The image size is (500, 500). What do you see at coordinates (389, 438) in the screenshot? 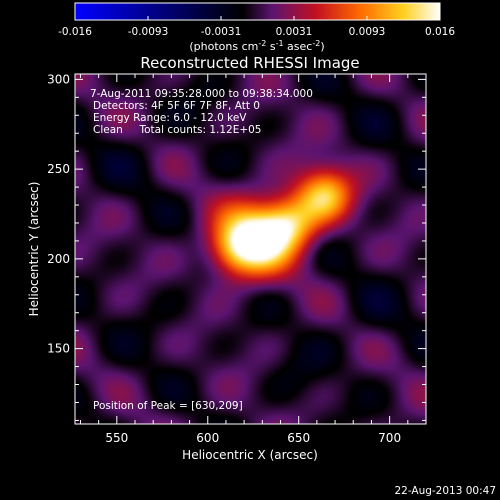
I see `x-tick-label: 700` at bounding box center [389, 438].